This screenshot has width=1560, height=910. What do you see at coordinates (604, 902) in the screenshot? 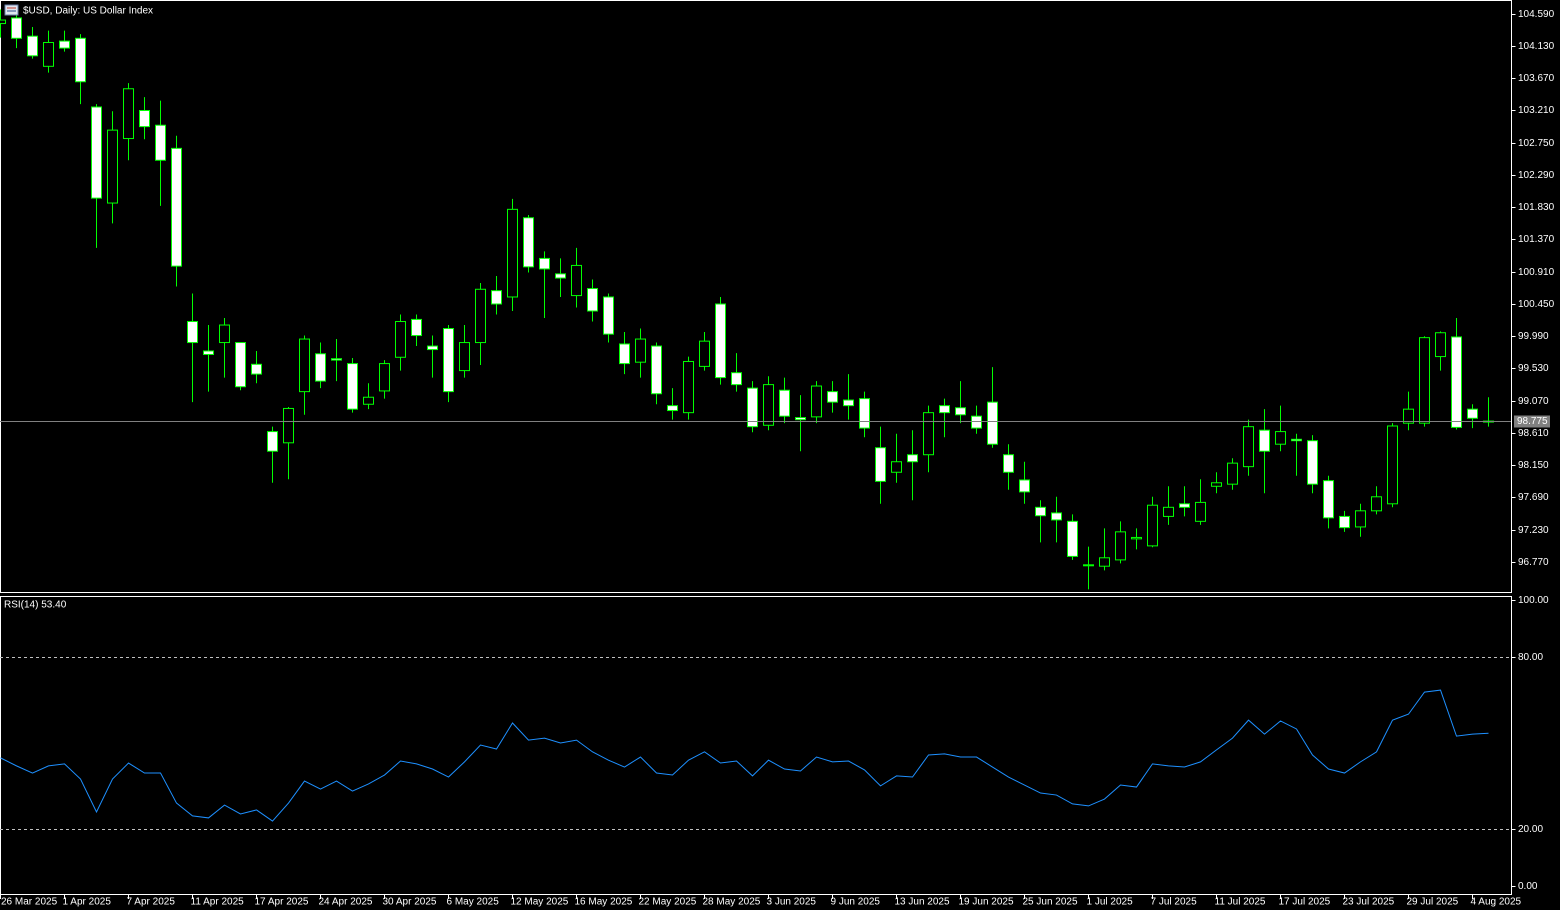
I see `x-tick-label: 16 May 2025` at bounding box center [604, 902].